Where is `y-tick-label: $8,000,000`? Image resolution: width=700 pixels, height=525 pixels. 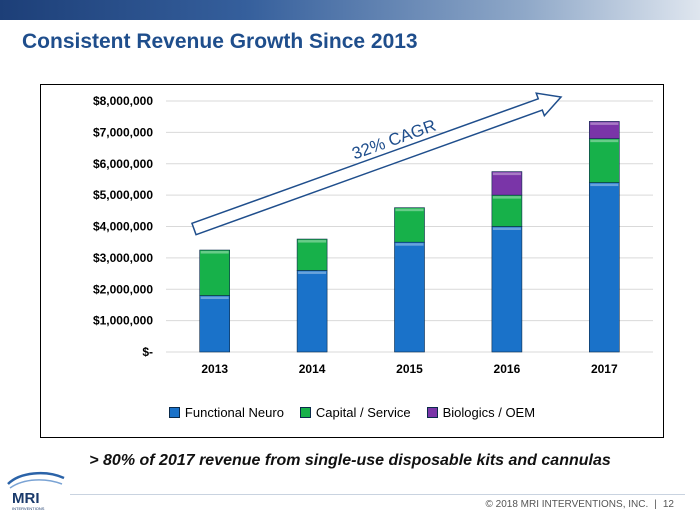
y-tick-label: $8,000,000 is located at coordinates (123, 101).